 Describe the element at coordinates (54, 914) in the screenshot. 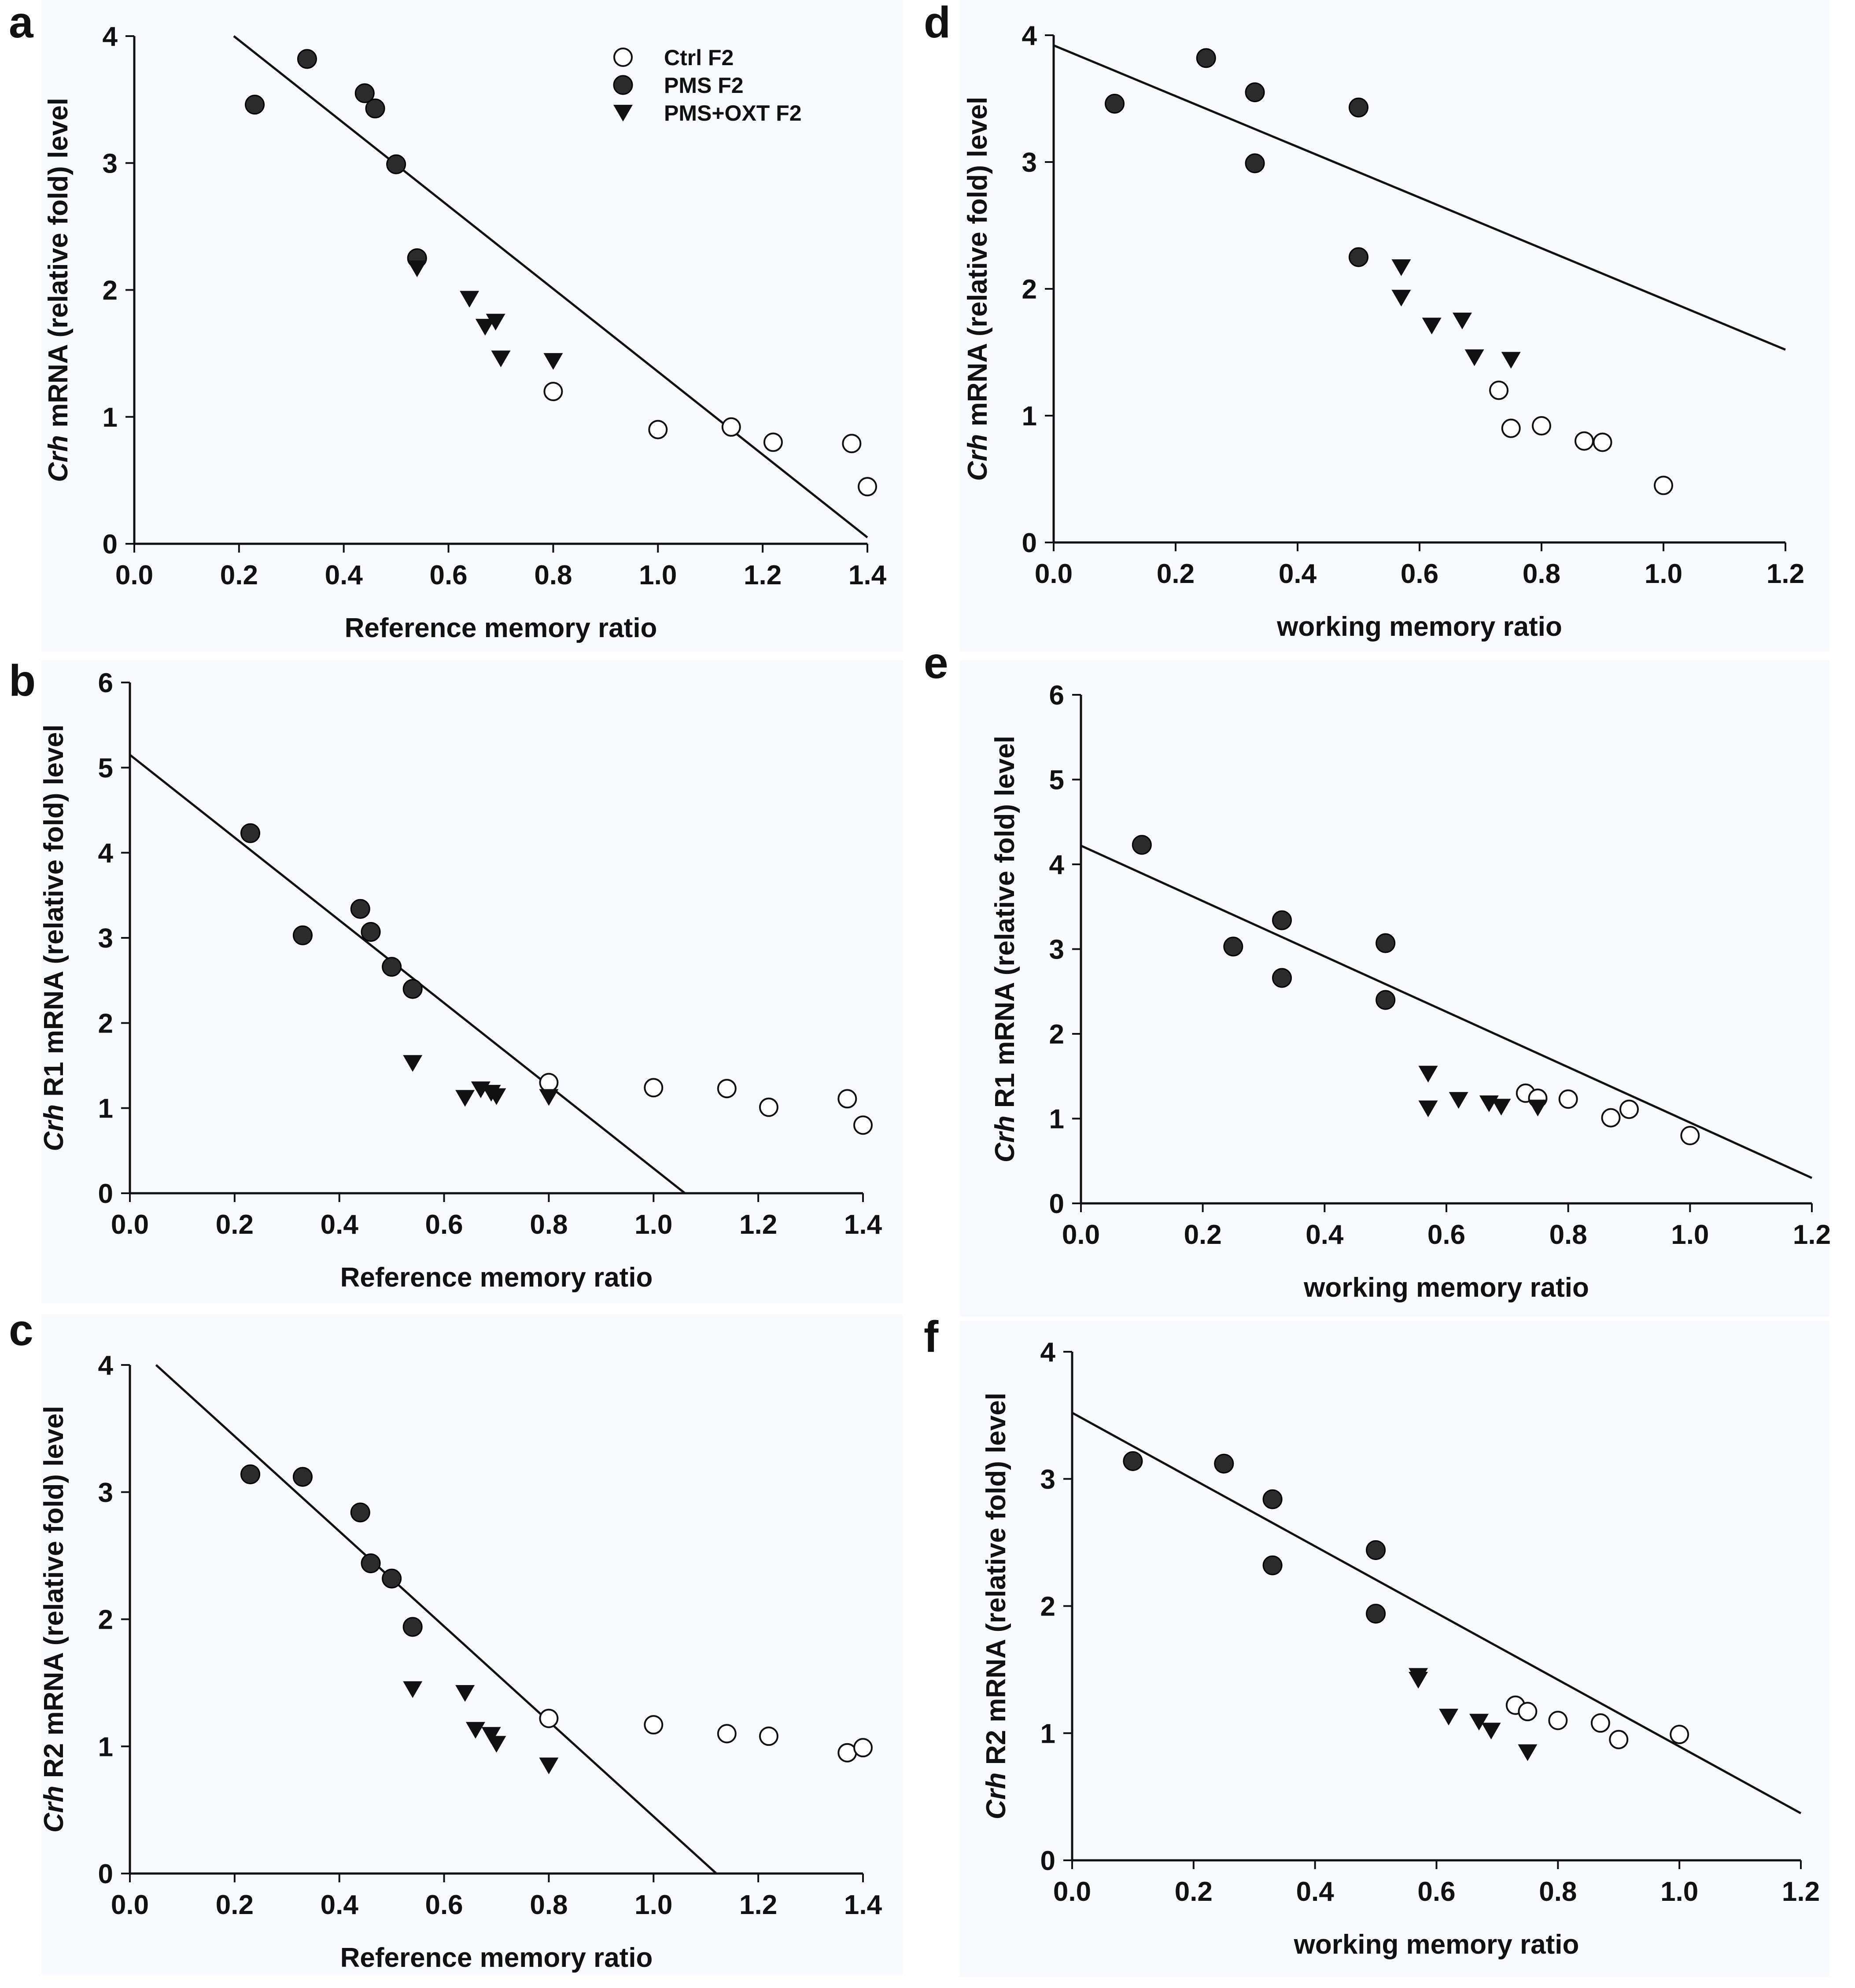

I see `y-axis-title-part: R1 mRNA (relative fold) level` at that location.